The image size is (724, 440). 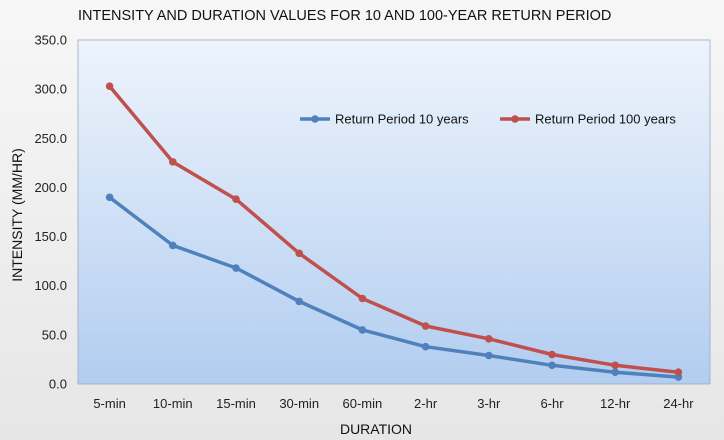 What do you see at coordinates (552, 403) in the screenshot?
I see `x-tick-label: 6-hr` at bounding box center [552, 403].